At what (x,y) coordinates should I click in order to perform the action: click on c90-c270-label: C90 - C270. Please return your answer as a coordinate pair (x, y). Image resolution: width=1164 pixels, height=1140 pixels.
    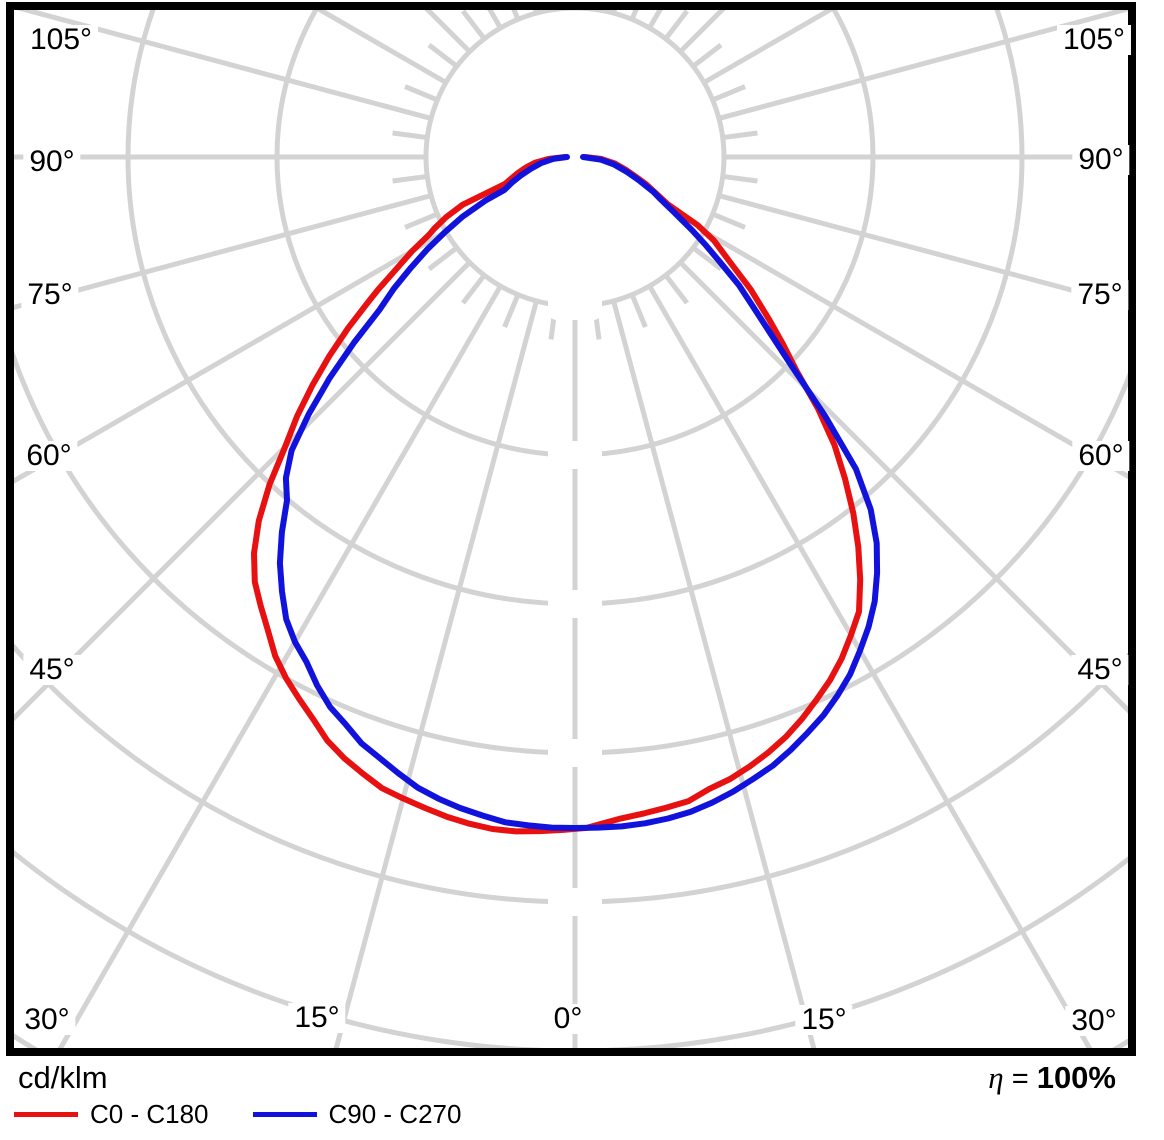
    Looking at the image, I should click on (395, 1114).